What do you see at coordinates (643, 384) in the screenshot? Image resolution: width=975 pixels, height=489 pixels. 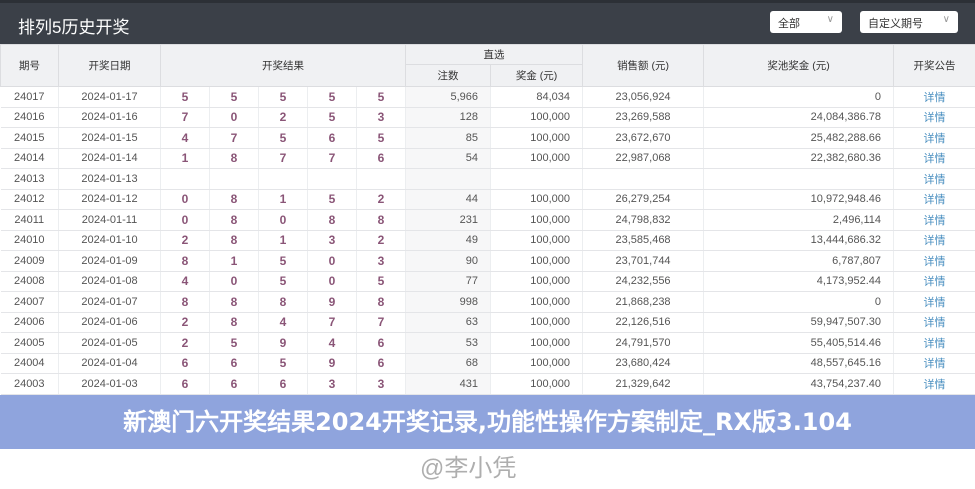 I see `sales: 21,329,642` at bounding box center [643, 384].